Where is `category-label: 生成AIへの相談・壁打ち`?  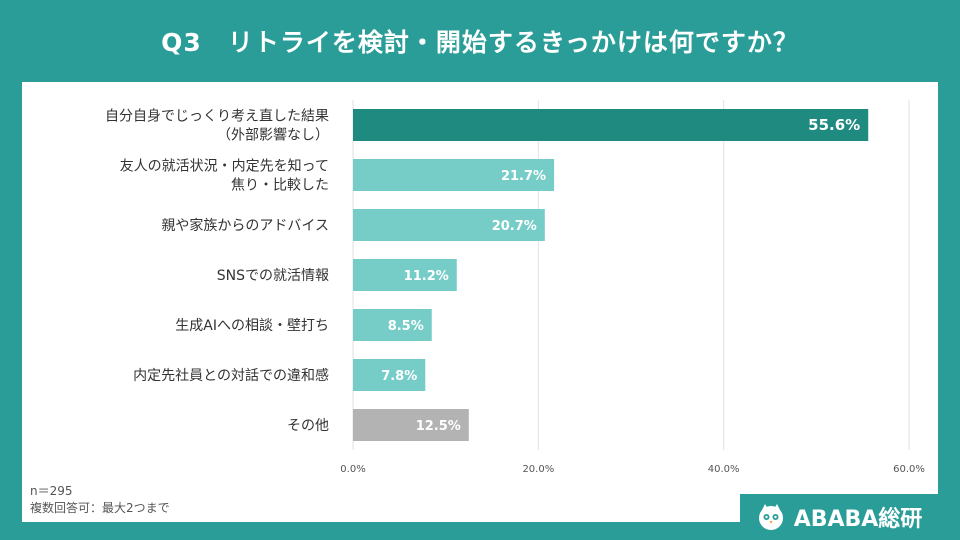
category-label: 生成AIへの相談・壁打ち is located at coordinates (252, 325).